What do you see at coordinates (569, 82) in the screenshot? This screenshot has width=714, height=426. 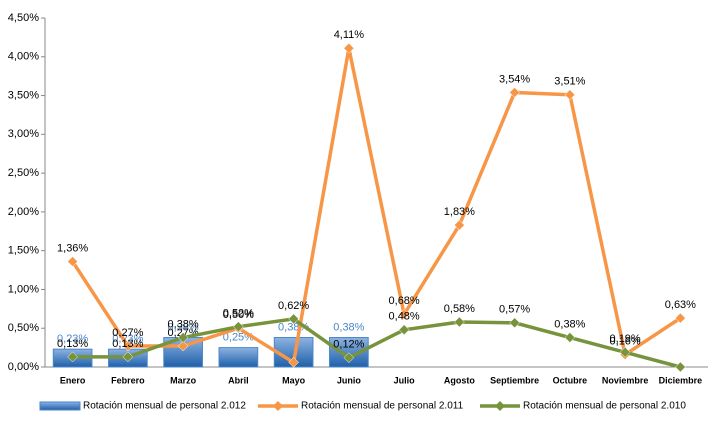 I see `point-label: 3,51%` at bounding box center [569, 82].